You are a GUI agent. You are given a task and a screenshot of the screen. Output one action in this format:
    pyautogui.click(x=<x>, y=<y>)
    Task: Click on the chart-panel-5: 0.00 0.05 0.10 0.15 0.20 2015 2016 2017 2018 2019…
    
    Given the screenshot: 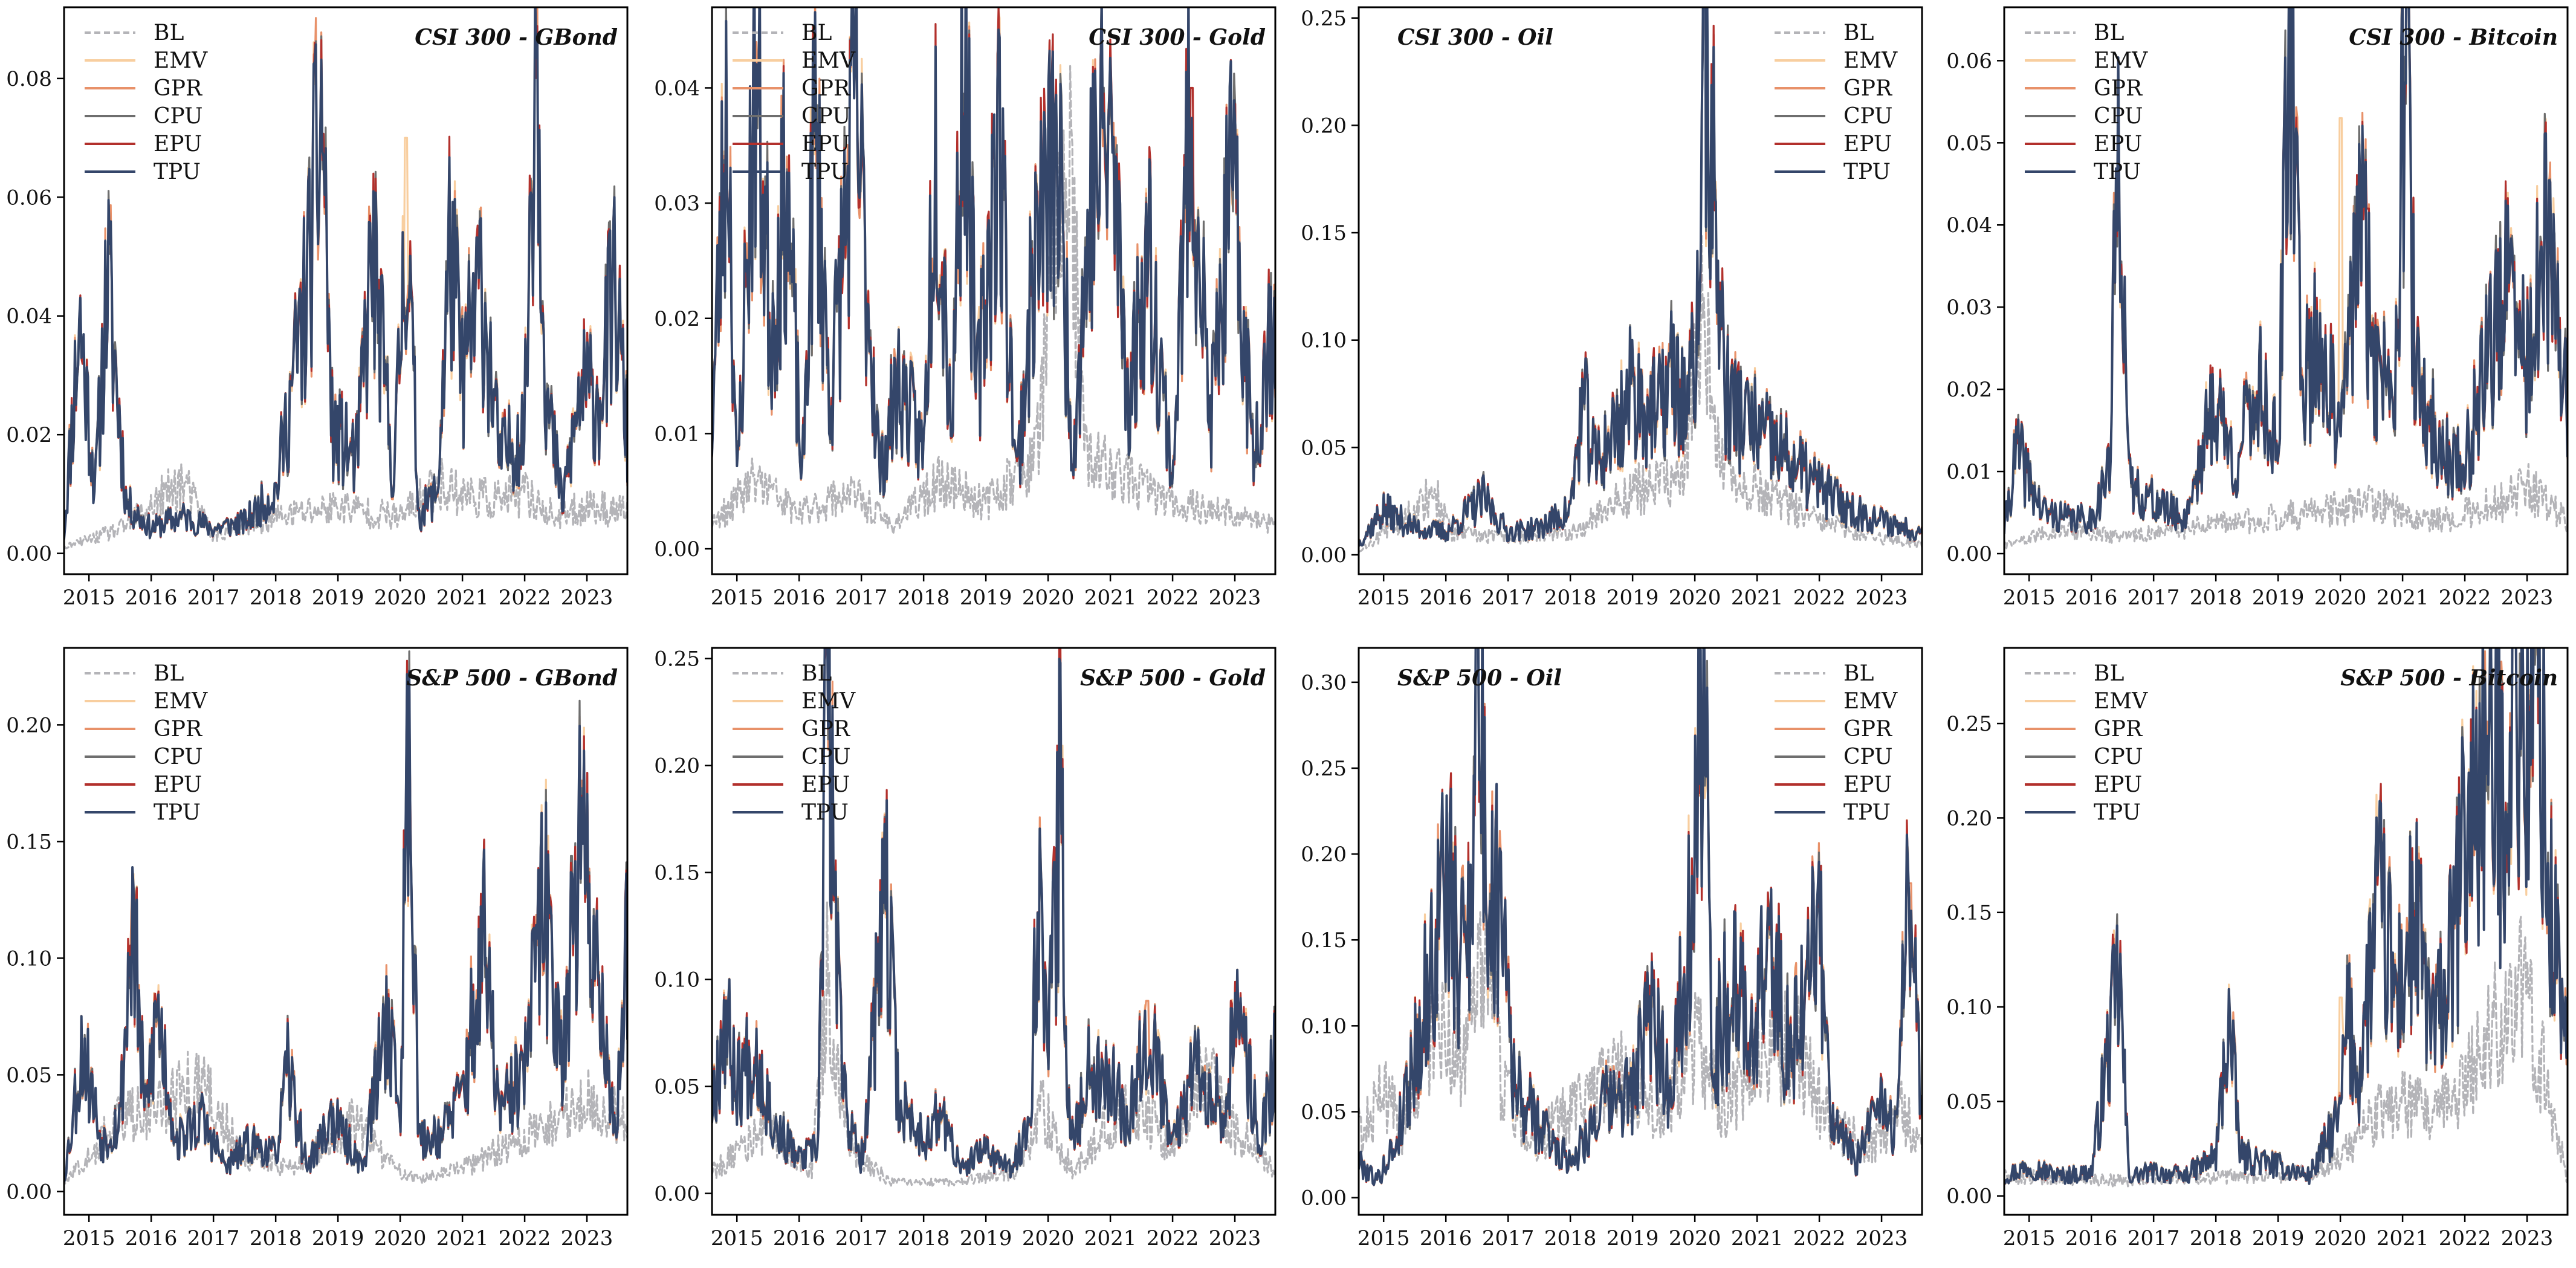 What is the action you would take?
    pyautogui.click(x=317, y=948)
    